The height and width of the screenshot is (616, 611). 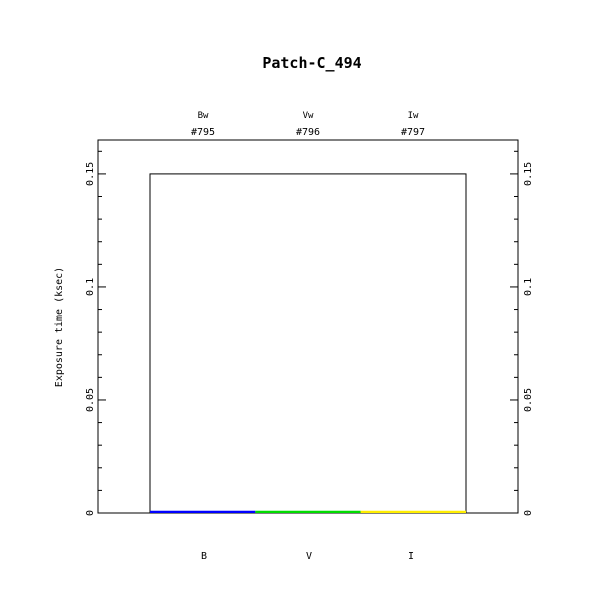 I want to click on y-tick-label-left: 0.1, so click(x=90, y=287).